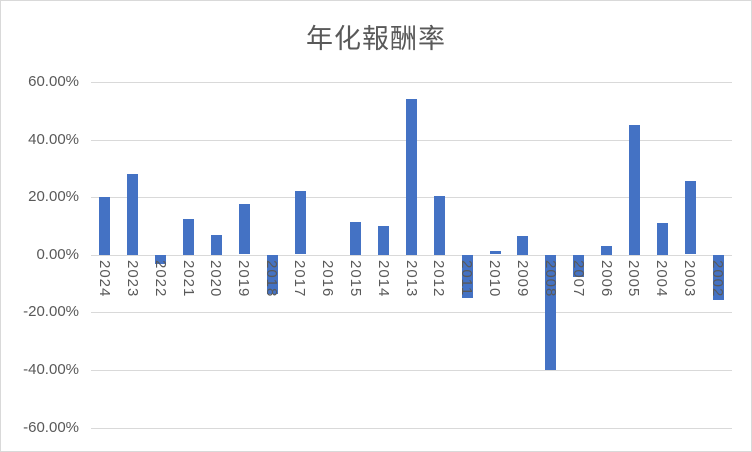 The width and height of the screenshot is (752, 452). I want to click on bar-2017, so click(300, 222).